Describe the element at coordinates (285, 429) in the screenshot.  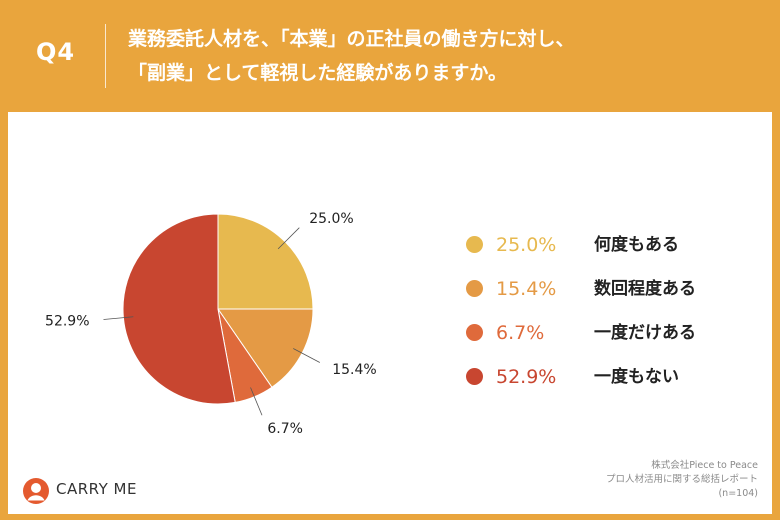
I see `data-label: 6.7%` at that location.